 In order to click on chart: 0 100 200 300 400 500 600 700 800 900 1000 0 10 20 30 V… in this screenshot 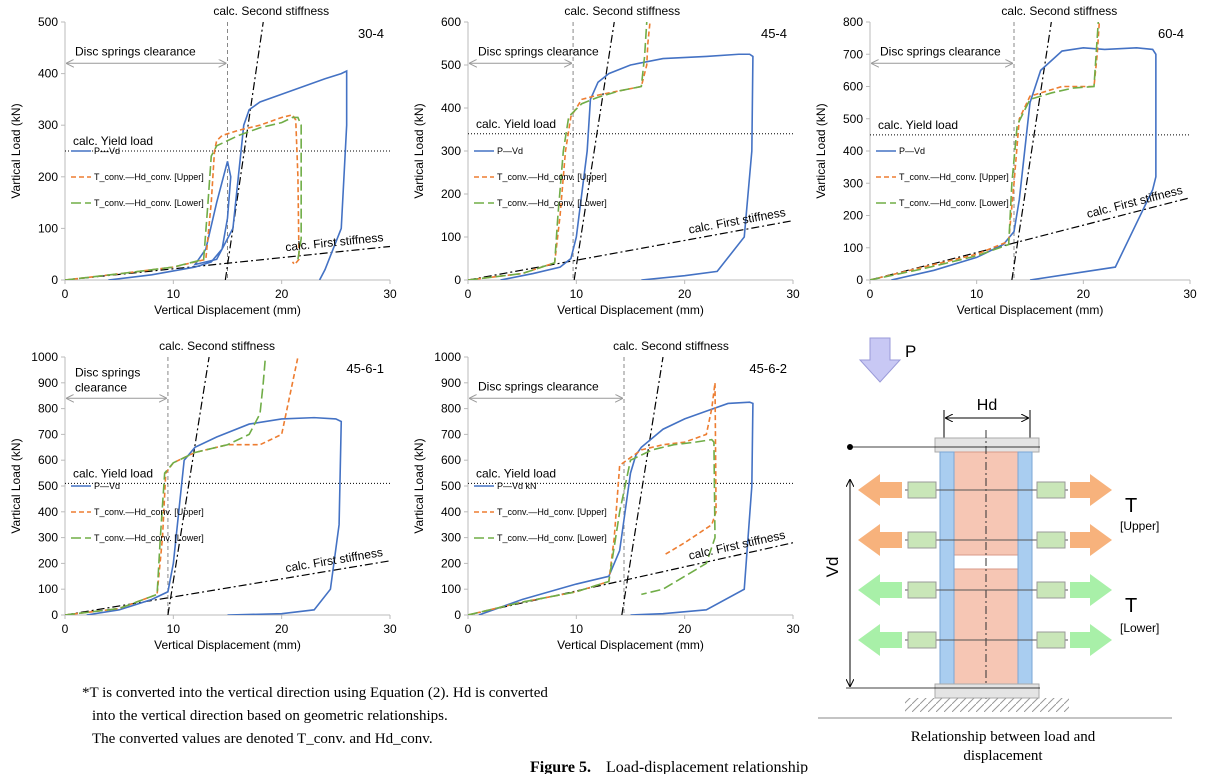, I will do `click(203, 495)`.